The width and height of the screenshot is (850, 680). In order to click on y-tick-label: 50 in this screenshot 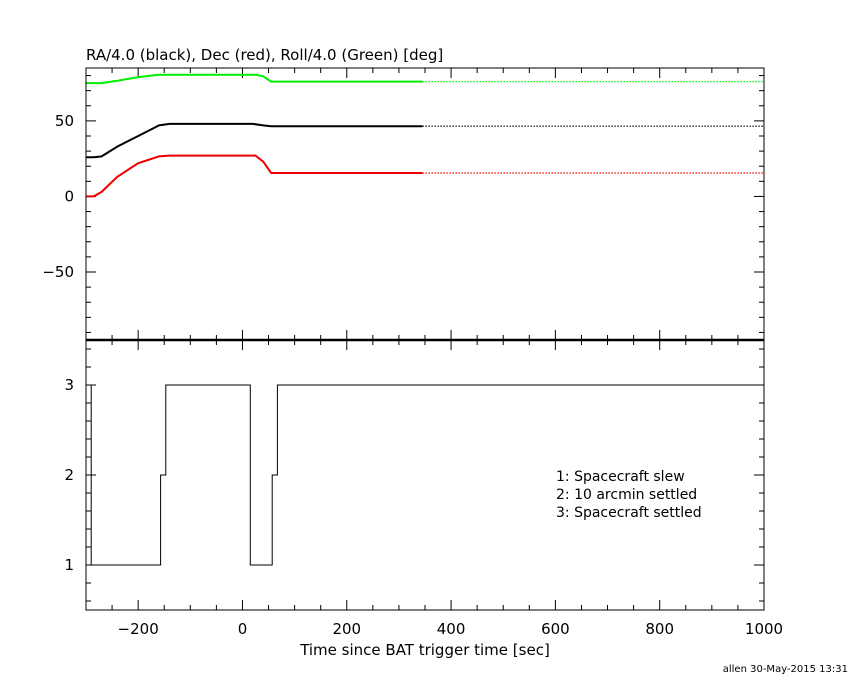, I will do `click(64, 121)`.